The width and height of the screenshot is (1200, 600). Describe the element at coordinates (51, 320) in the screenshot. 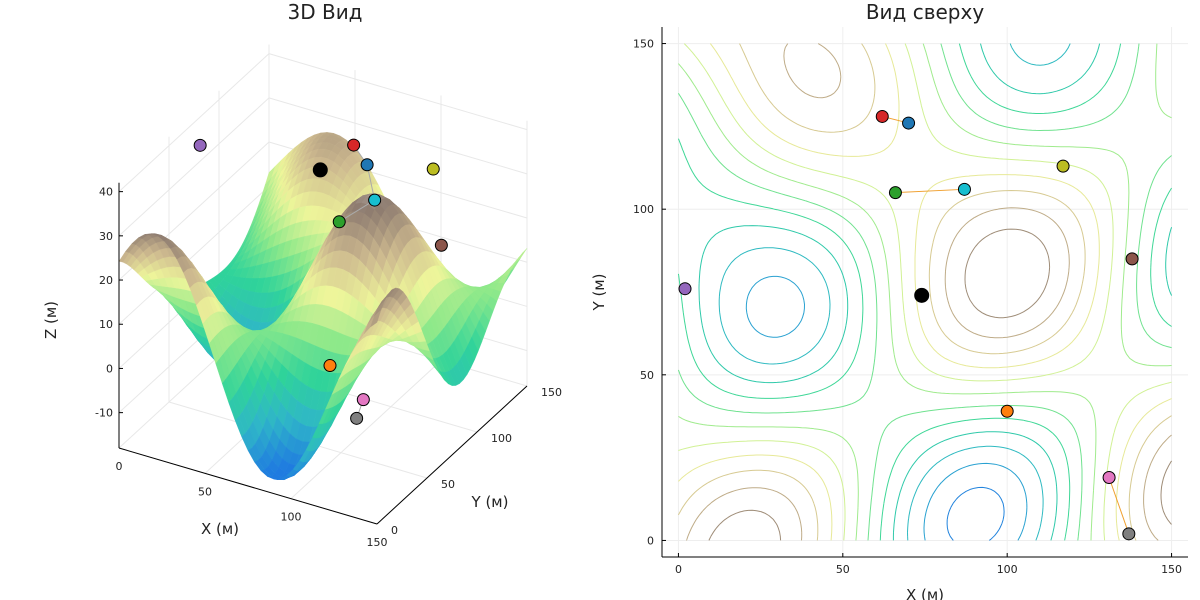

I see `z-axis-label-3d: Z (м)` at that location.